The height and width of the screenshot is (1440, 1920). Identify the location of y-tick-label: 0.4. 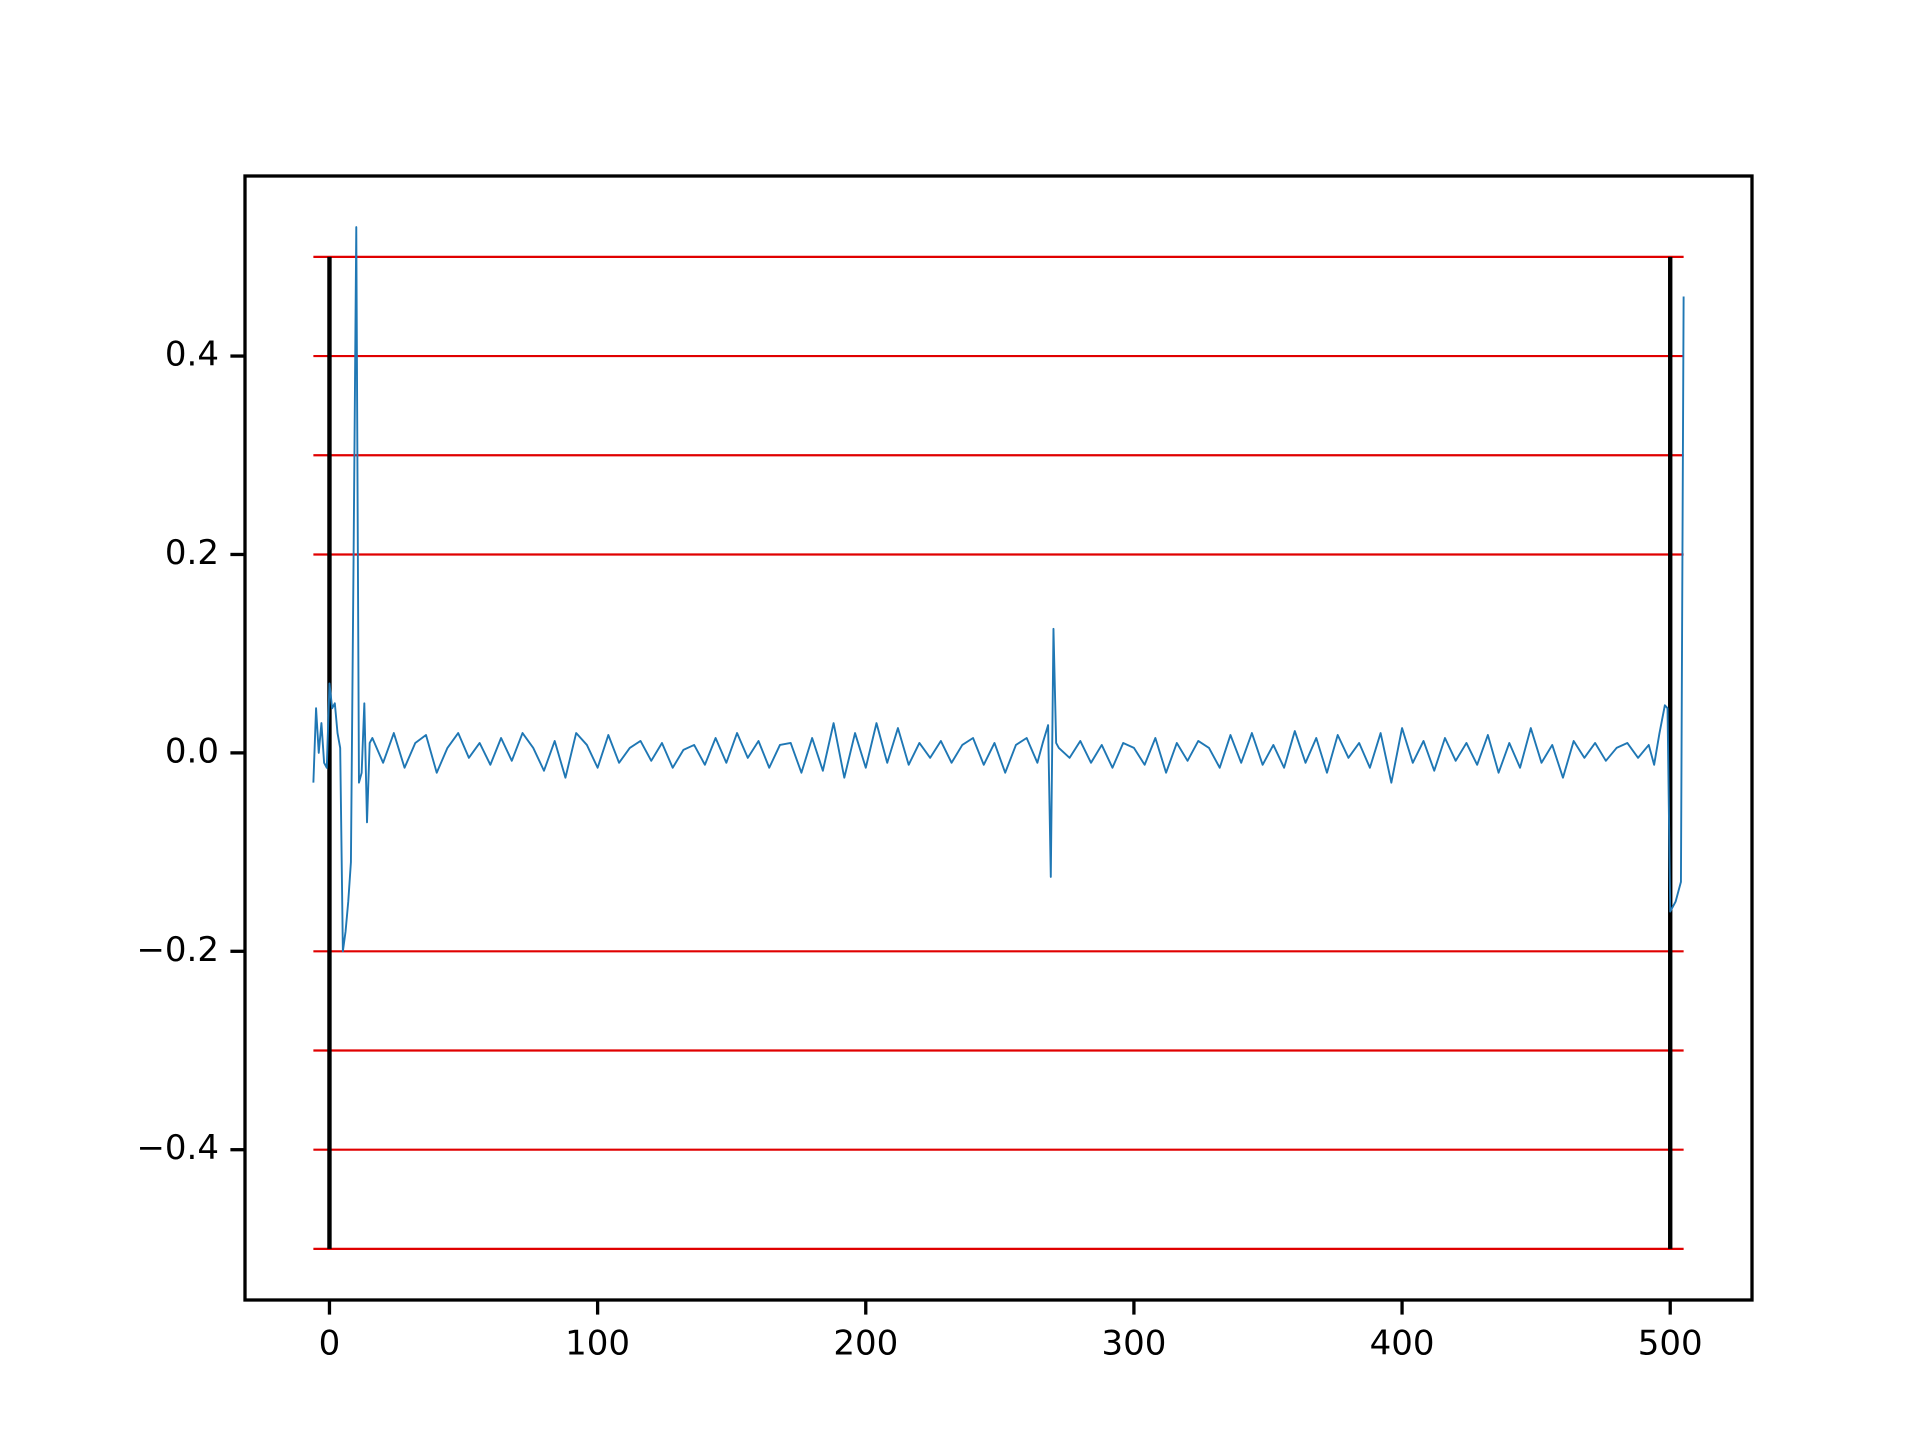
(192, 355).